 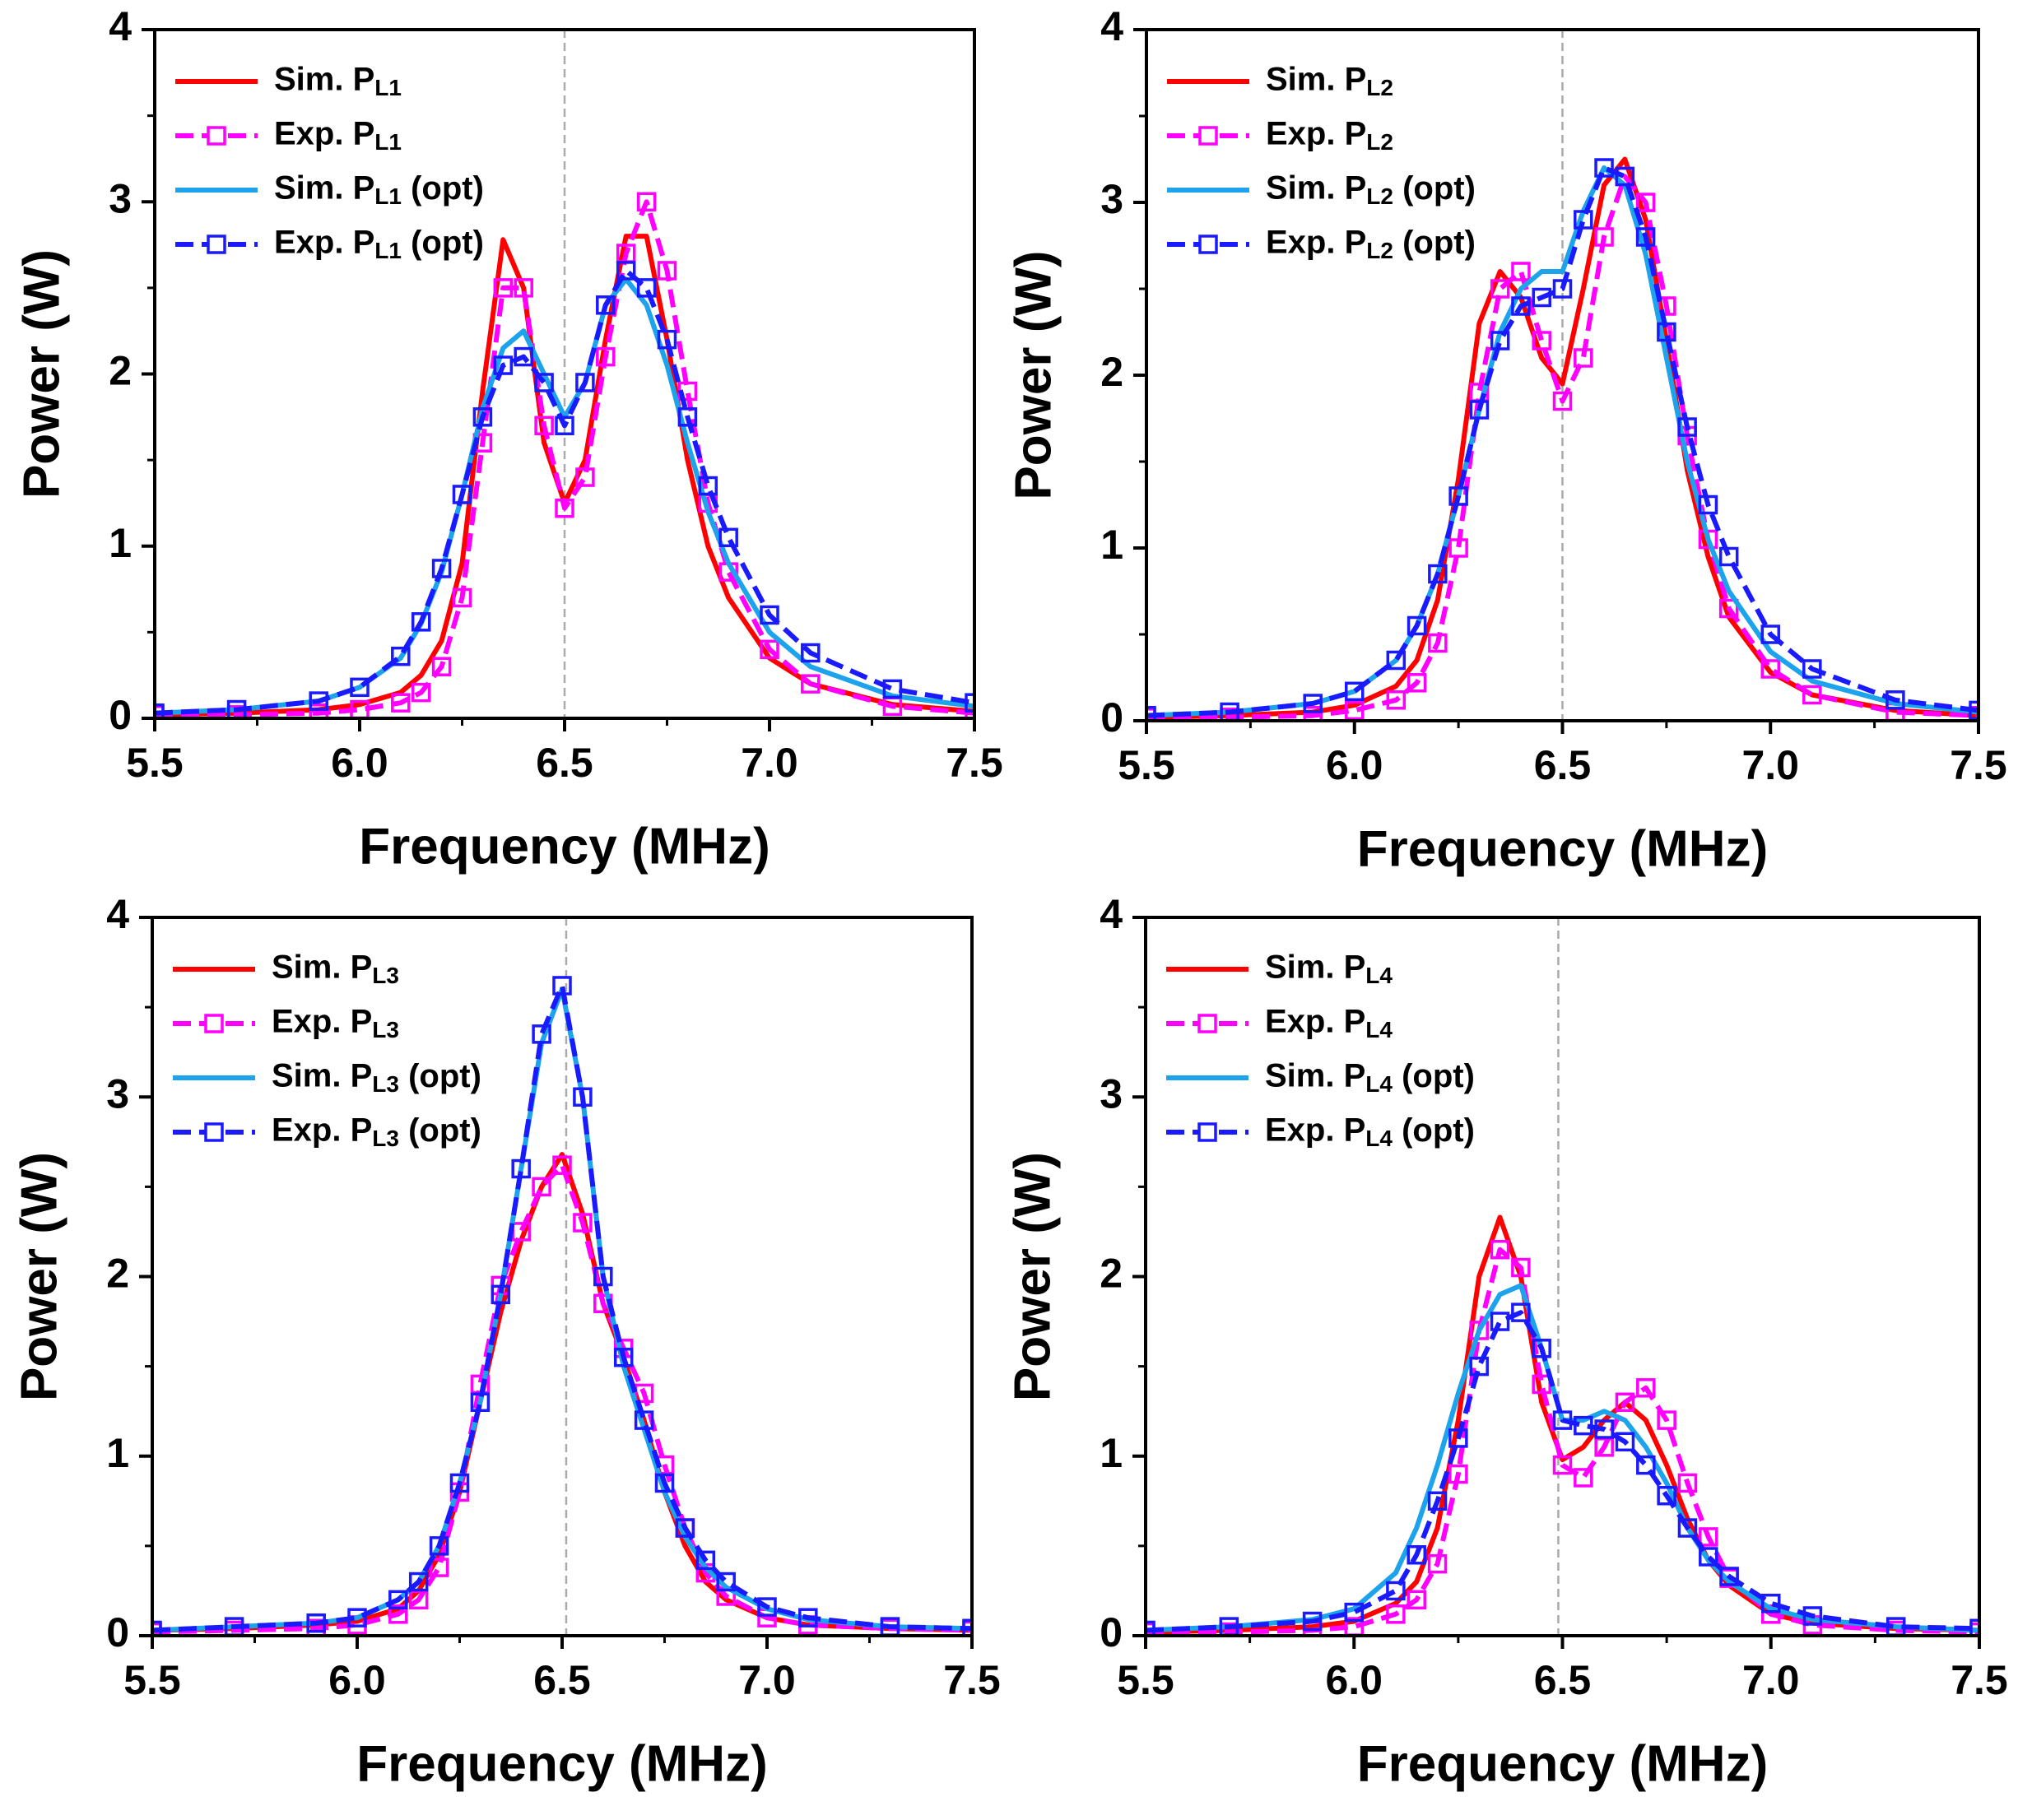 I want to click on legend-label: Sim. PL4 (opt), so click(x=1370, y=1078).